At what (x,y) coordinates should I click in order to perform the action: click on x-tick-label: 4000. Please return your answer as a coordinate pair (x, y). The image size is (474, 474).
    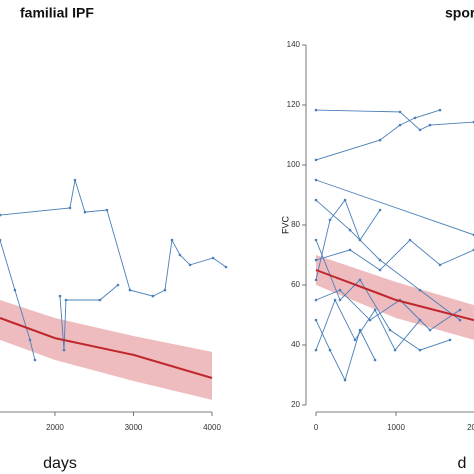
    Looking at the image, I should click on (212, 427).